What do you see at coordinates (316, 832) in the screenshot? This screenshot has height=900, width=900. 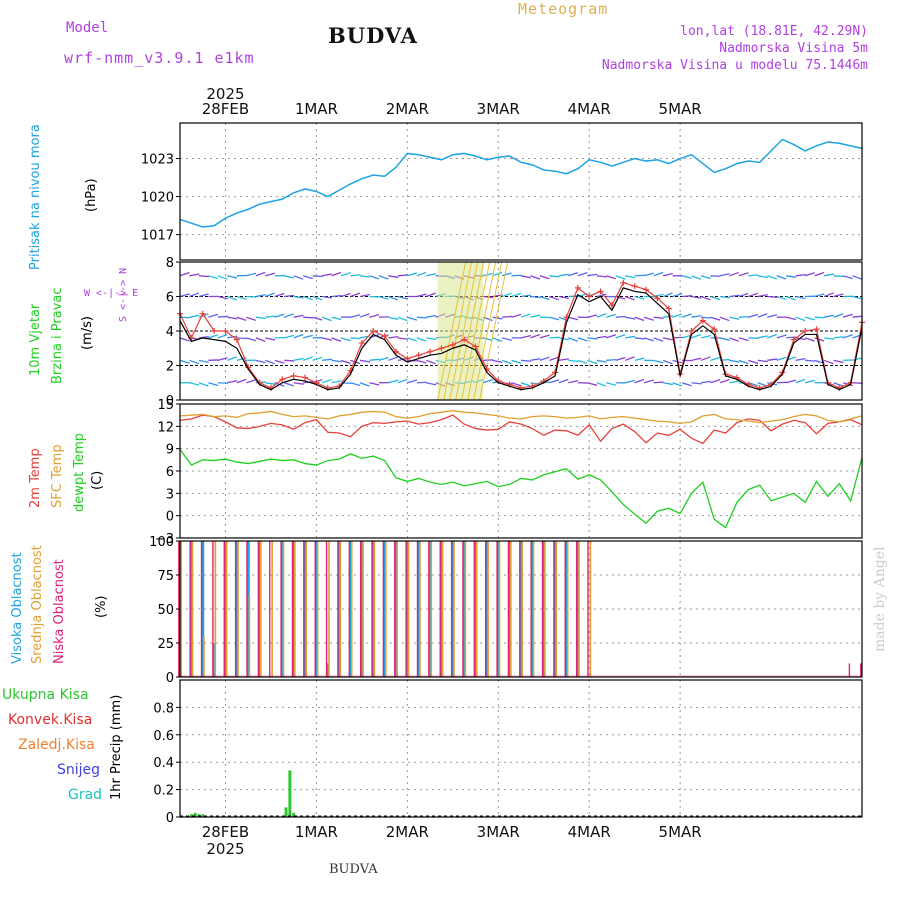 I see `bottom-day-label: 1MAR` at bounding box center [316, 832].